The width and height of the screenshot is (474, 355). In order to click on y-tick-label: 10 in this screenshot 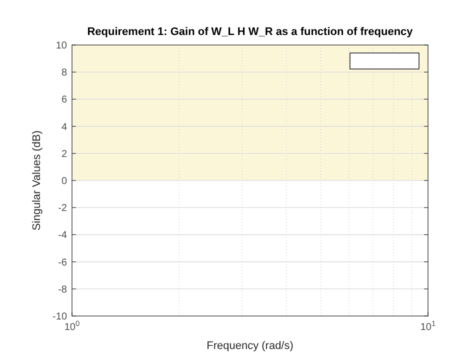, I will do `click(62, 46)`.